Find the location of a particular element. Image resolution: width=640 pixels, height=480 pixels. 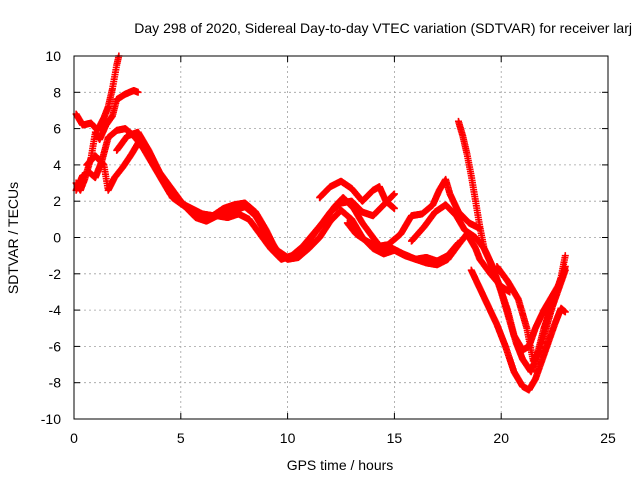

y-tick-label: 0 is located at coordinates (57, 238).